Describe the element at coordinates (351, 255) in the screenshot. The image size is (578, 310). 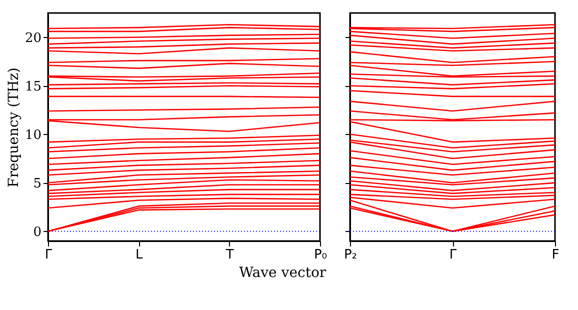
I see `x-tick-label: P₂` at that location.